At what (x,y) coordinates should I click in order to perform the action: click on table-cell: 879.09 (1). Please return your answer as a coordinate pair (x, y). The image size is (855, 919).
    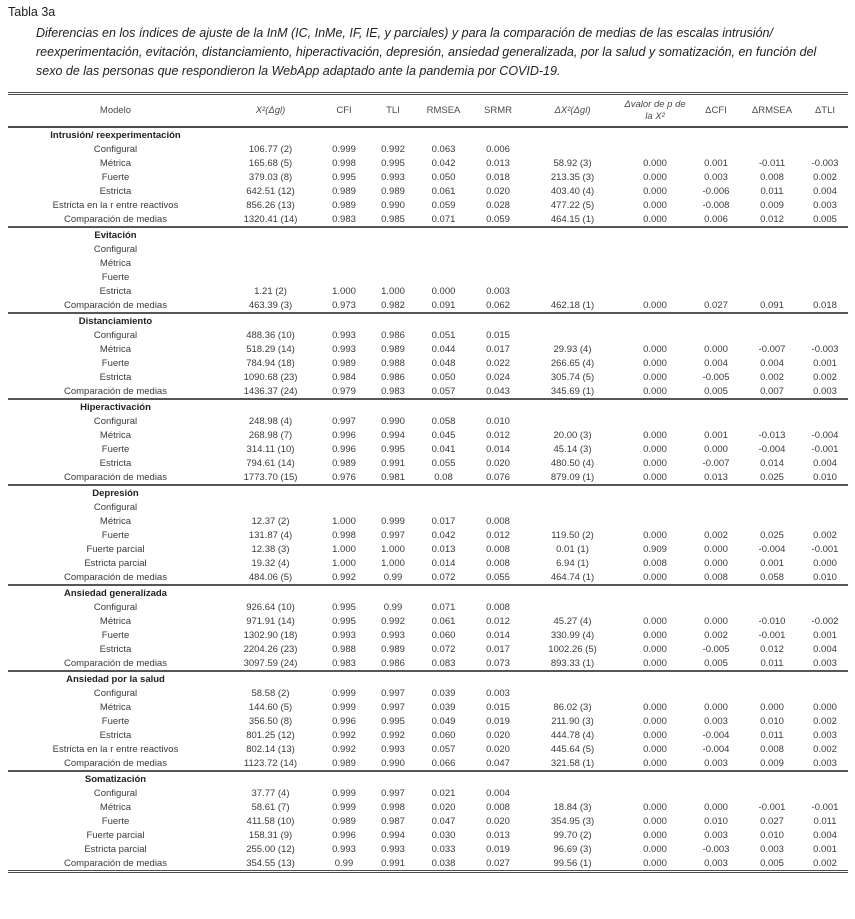
    Looking at the image, I should click on (572, 477).